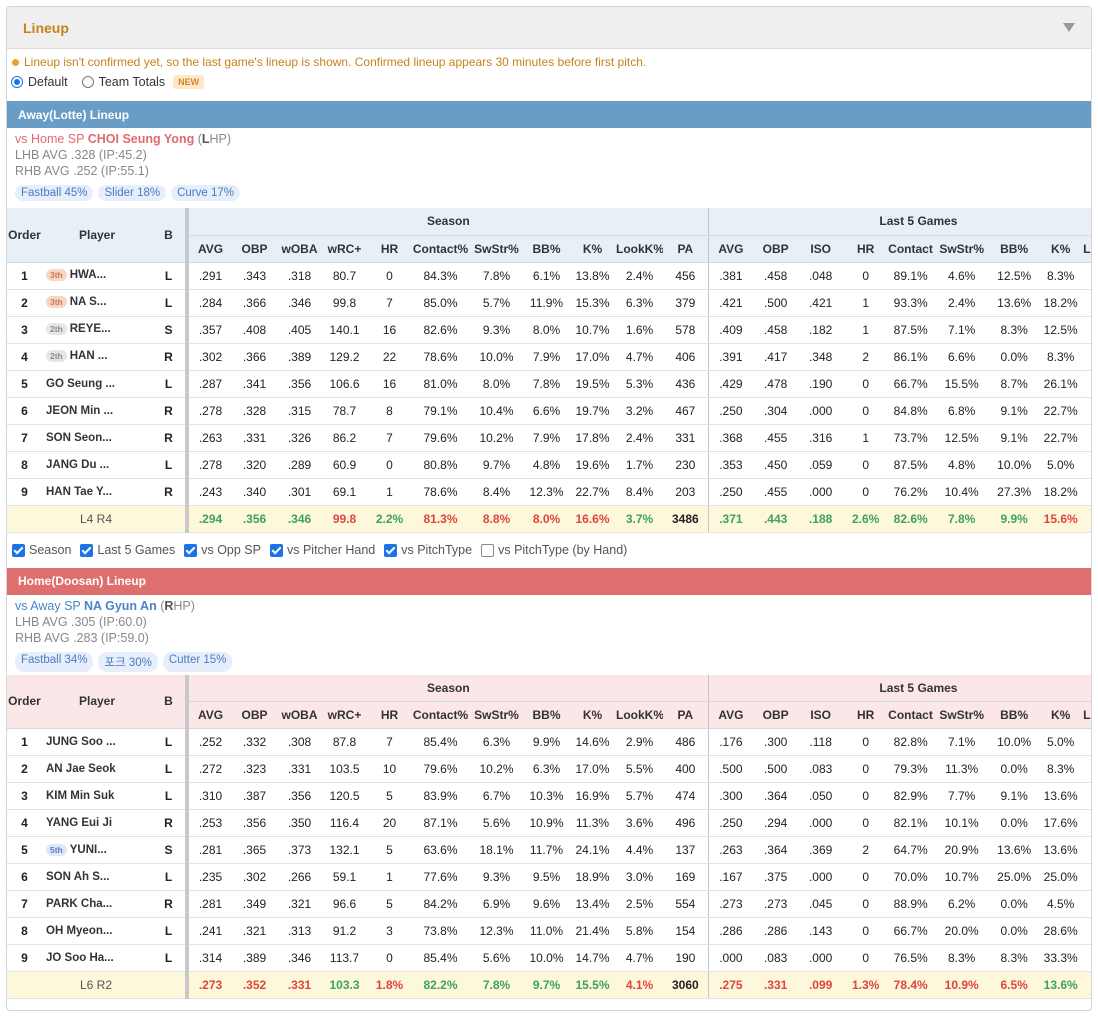  I want to click on last5-stat: 84.8%, so click(911, 411).